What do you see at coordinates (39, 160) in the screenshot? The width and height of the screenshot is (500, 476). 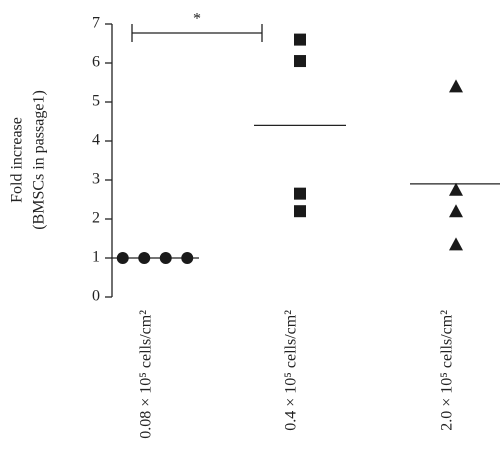 I see `y-axis-label-line: (BMSCs in passage1)` at bounding box center [39, 160].